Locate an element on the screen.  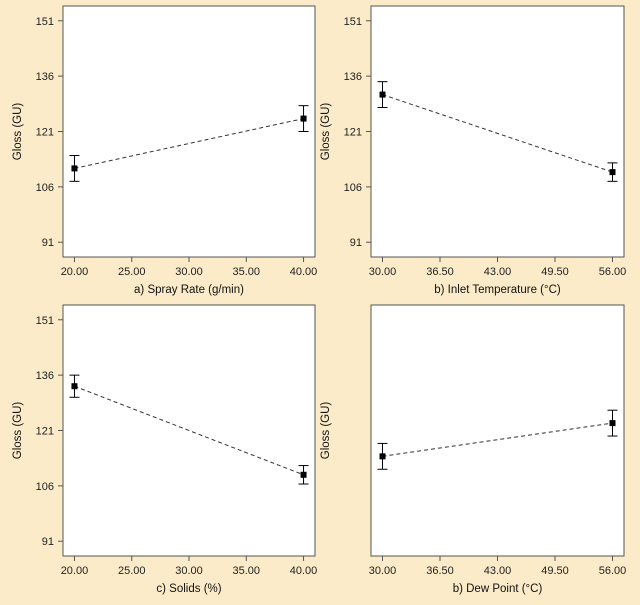
x-tick-label-c-1: 25.00 is located at coordinates (132, 571).